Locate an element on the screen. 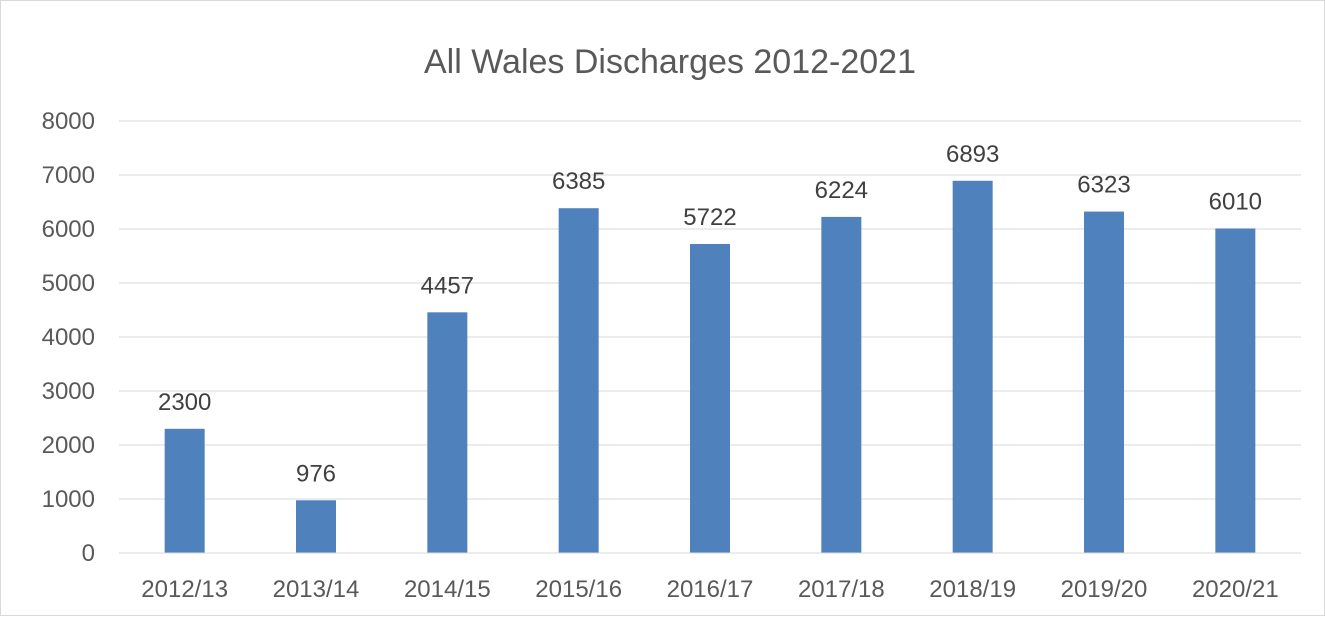 The width and height of the screenshot is (1325, 617). data-label-2012-13: 2300 is located at coordinates (184, 402).